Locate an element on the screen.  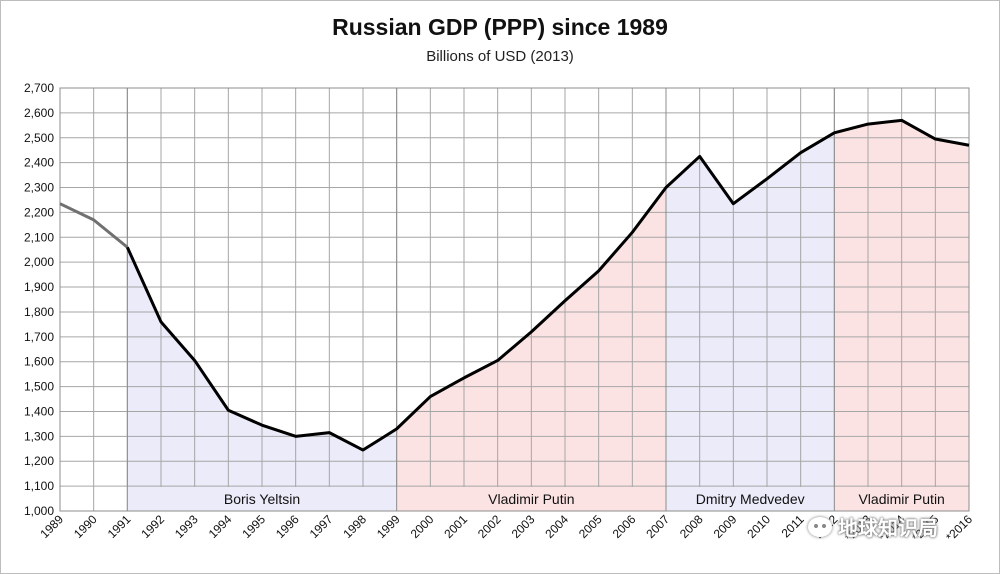
y-tick-label: 1,000 is located at coordinates (39, 511).